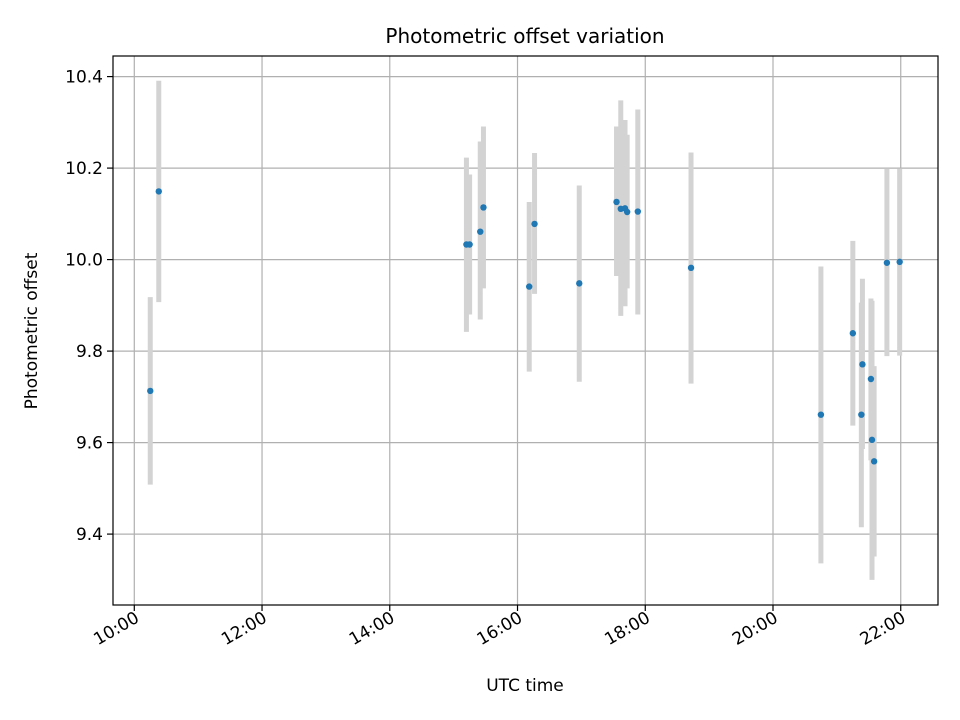  Describe the element at coordinates (244, 629) in the screenshot. I see `x-tick-label: 12:00` at that location.